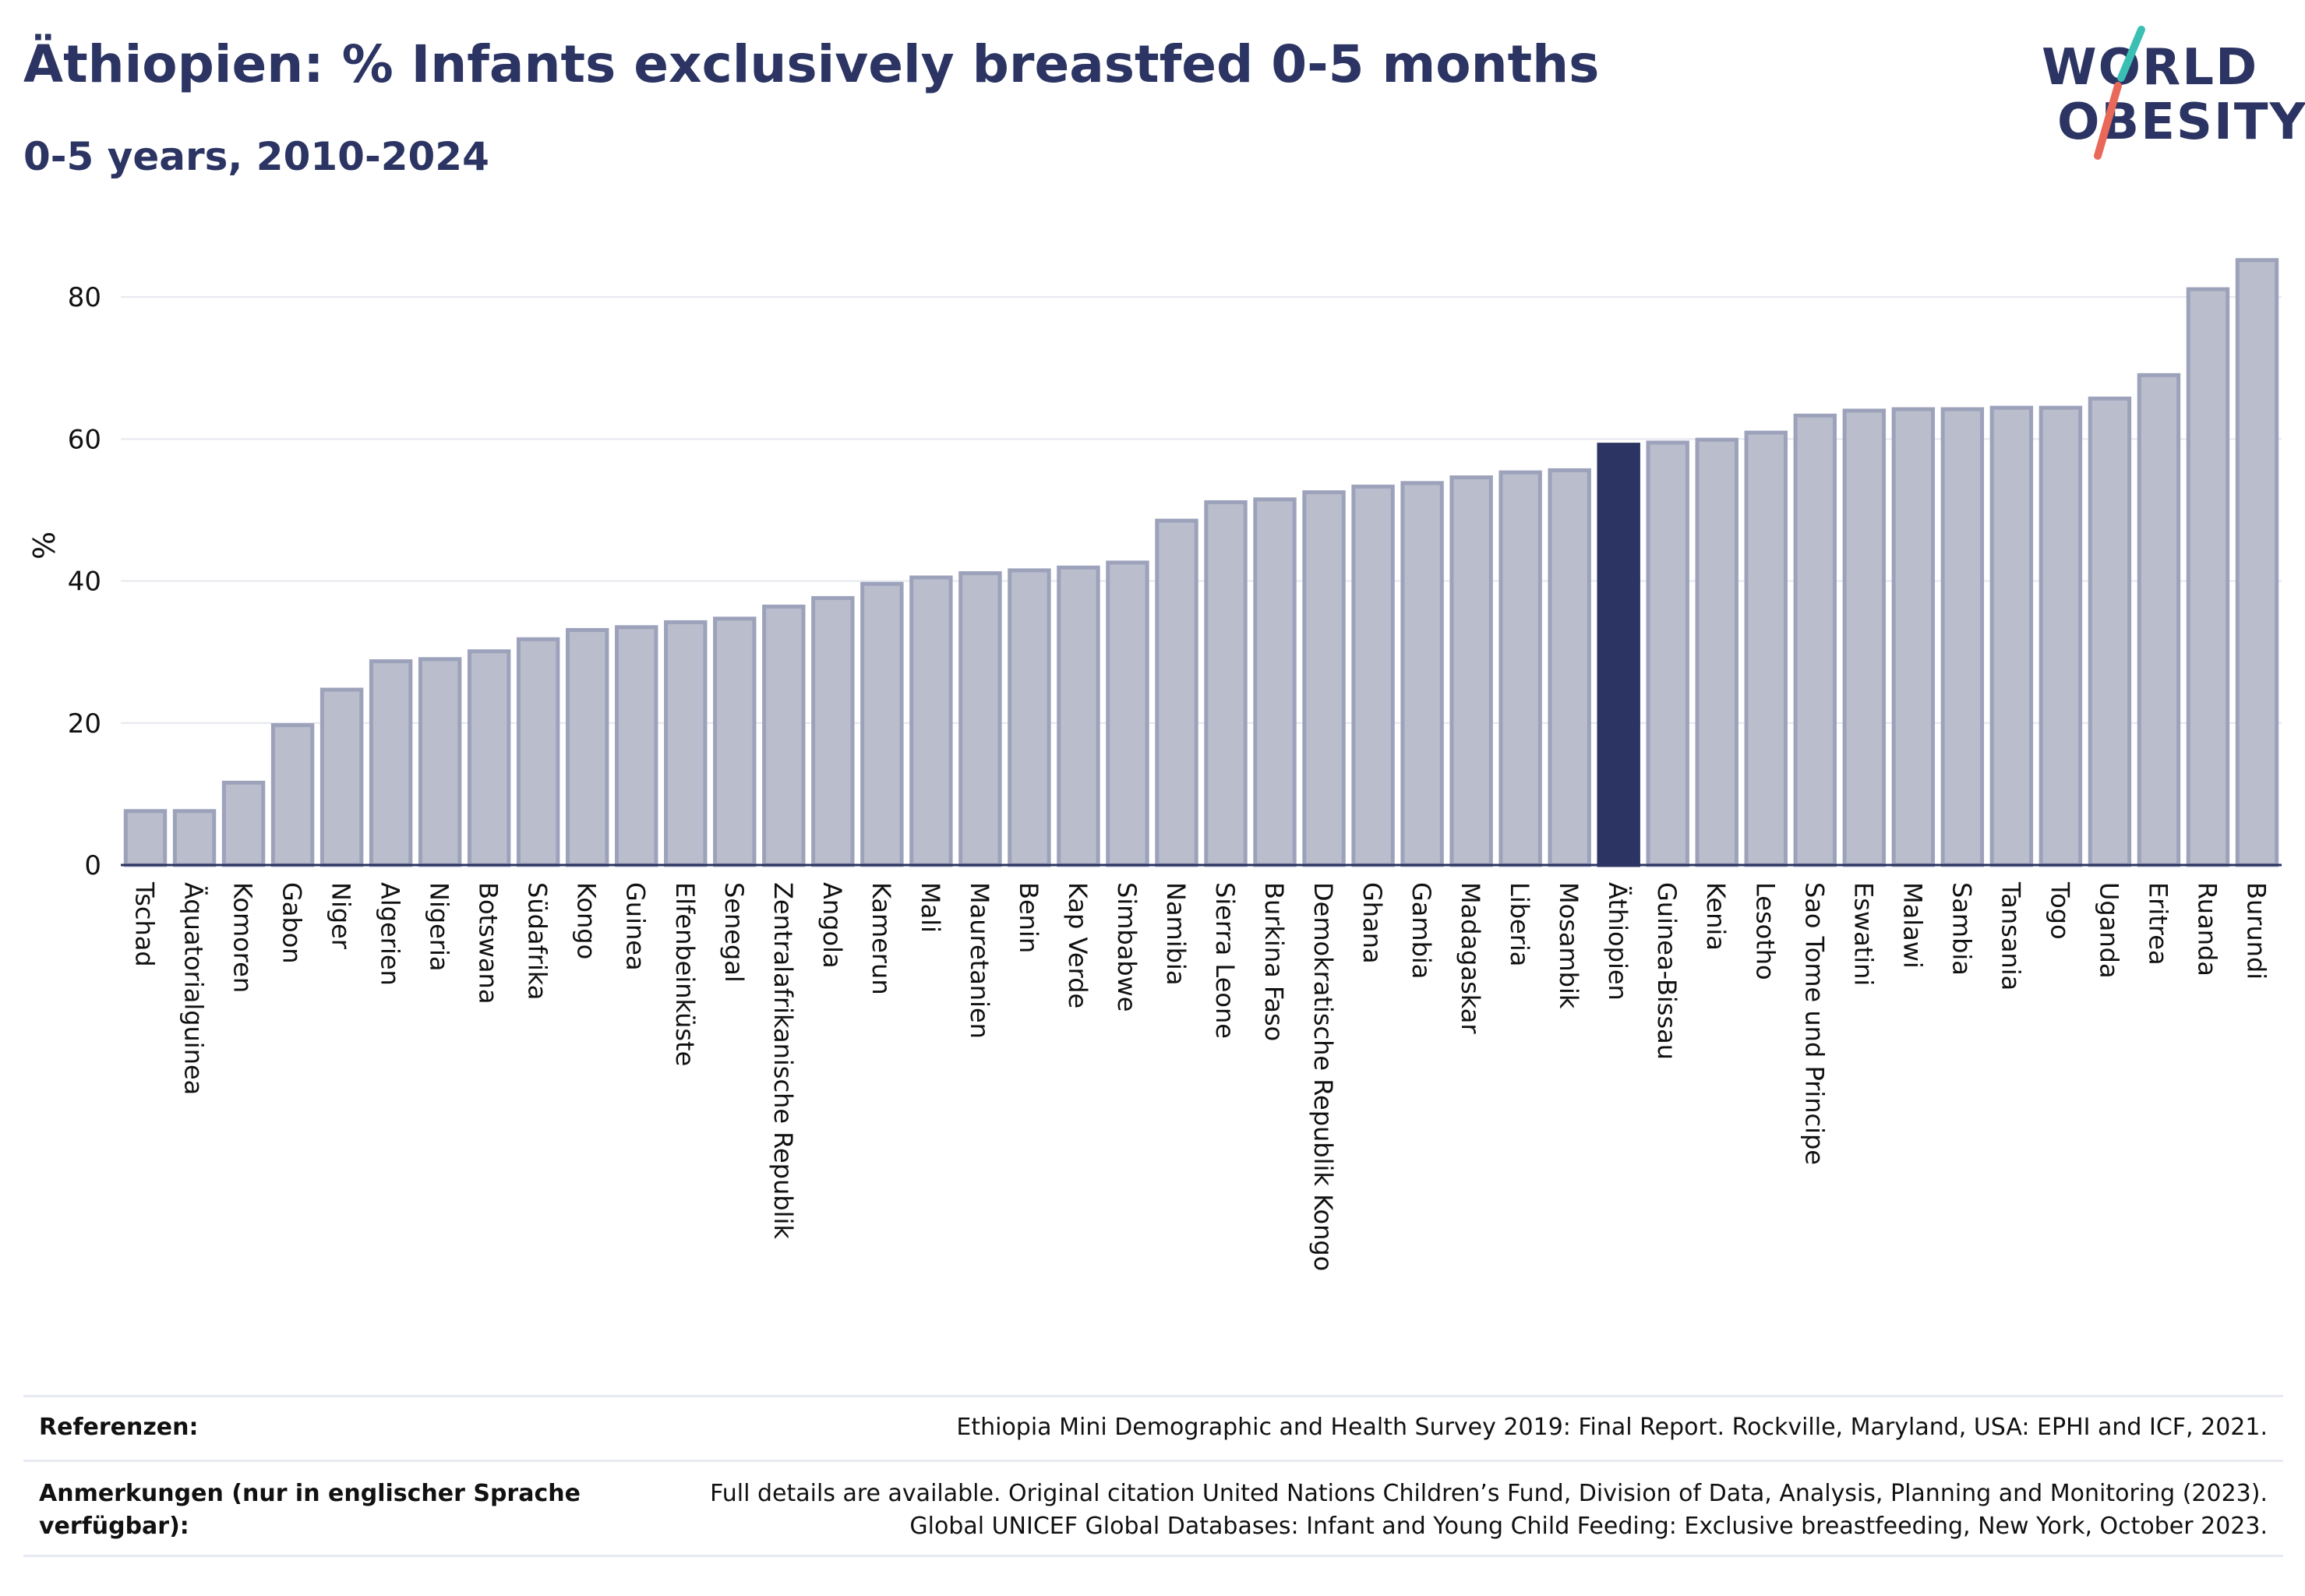 The height and width of the screenshot is (1596, 2305). What do you see at coordinates (1275, 682) in the screenshot?
I see `bar-burkina-faso` at bounding box center [1275, 682].